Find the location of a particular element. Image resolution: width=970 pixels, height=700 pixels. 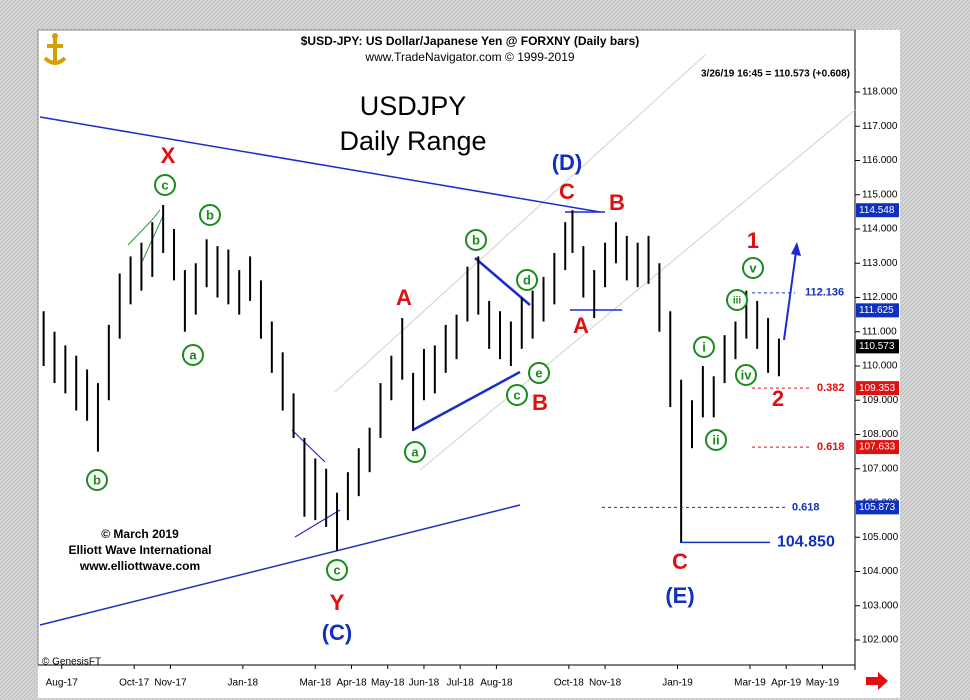

logo is located at coordinates (55, 49).